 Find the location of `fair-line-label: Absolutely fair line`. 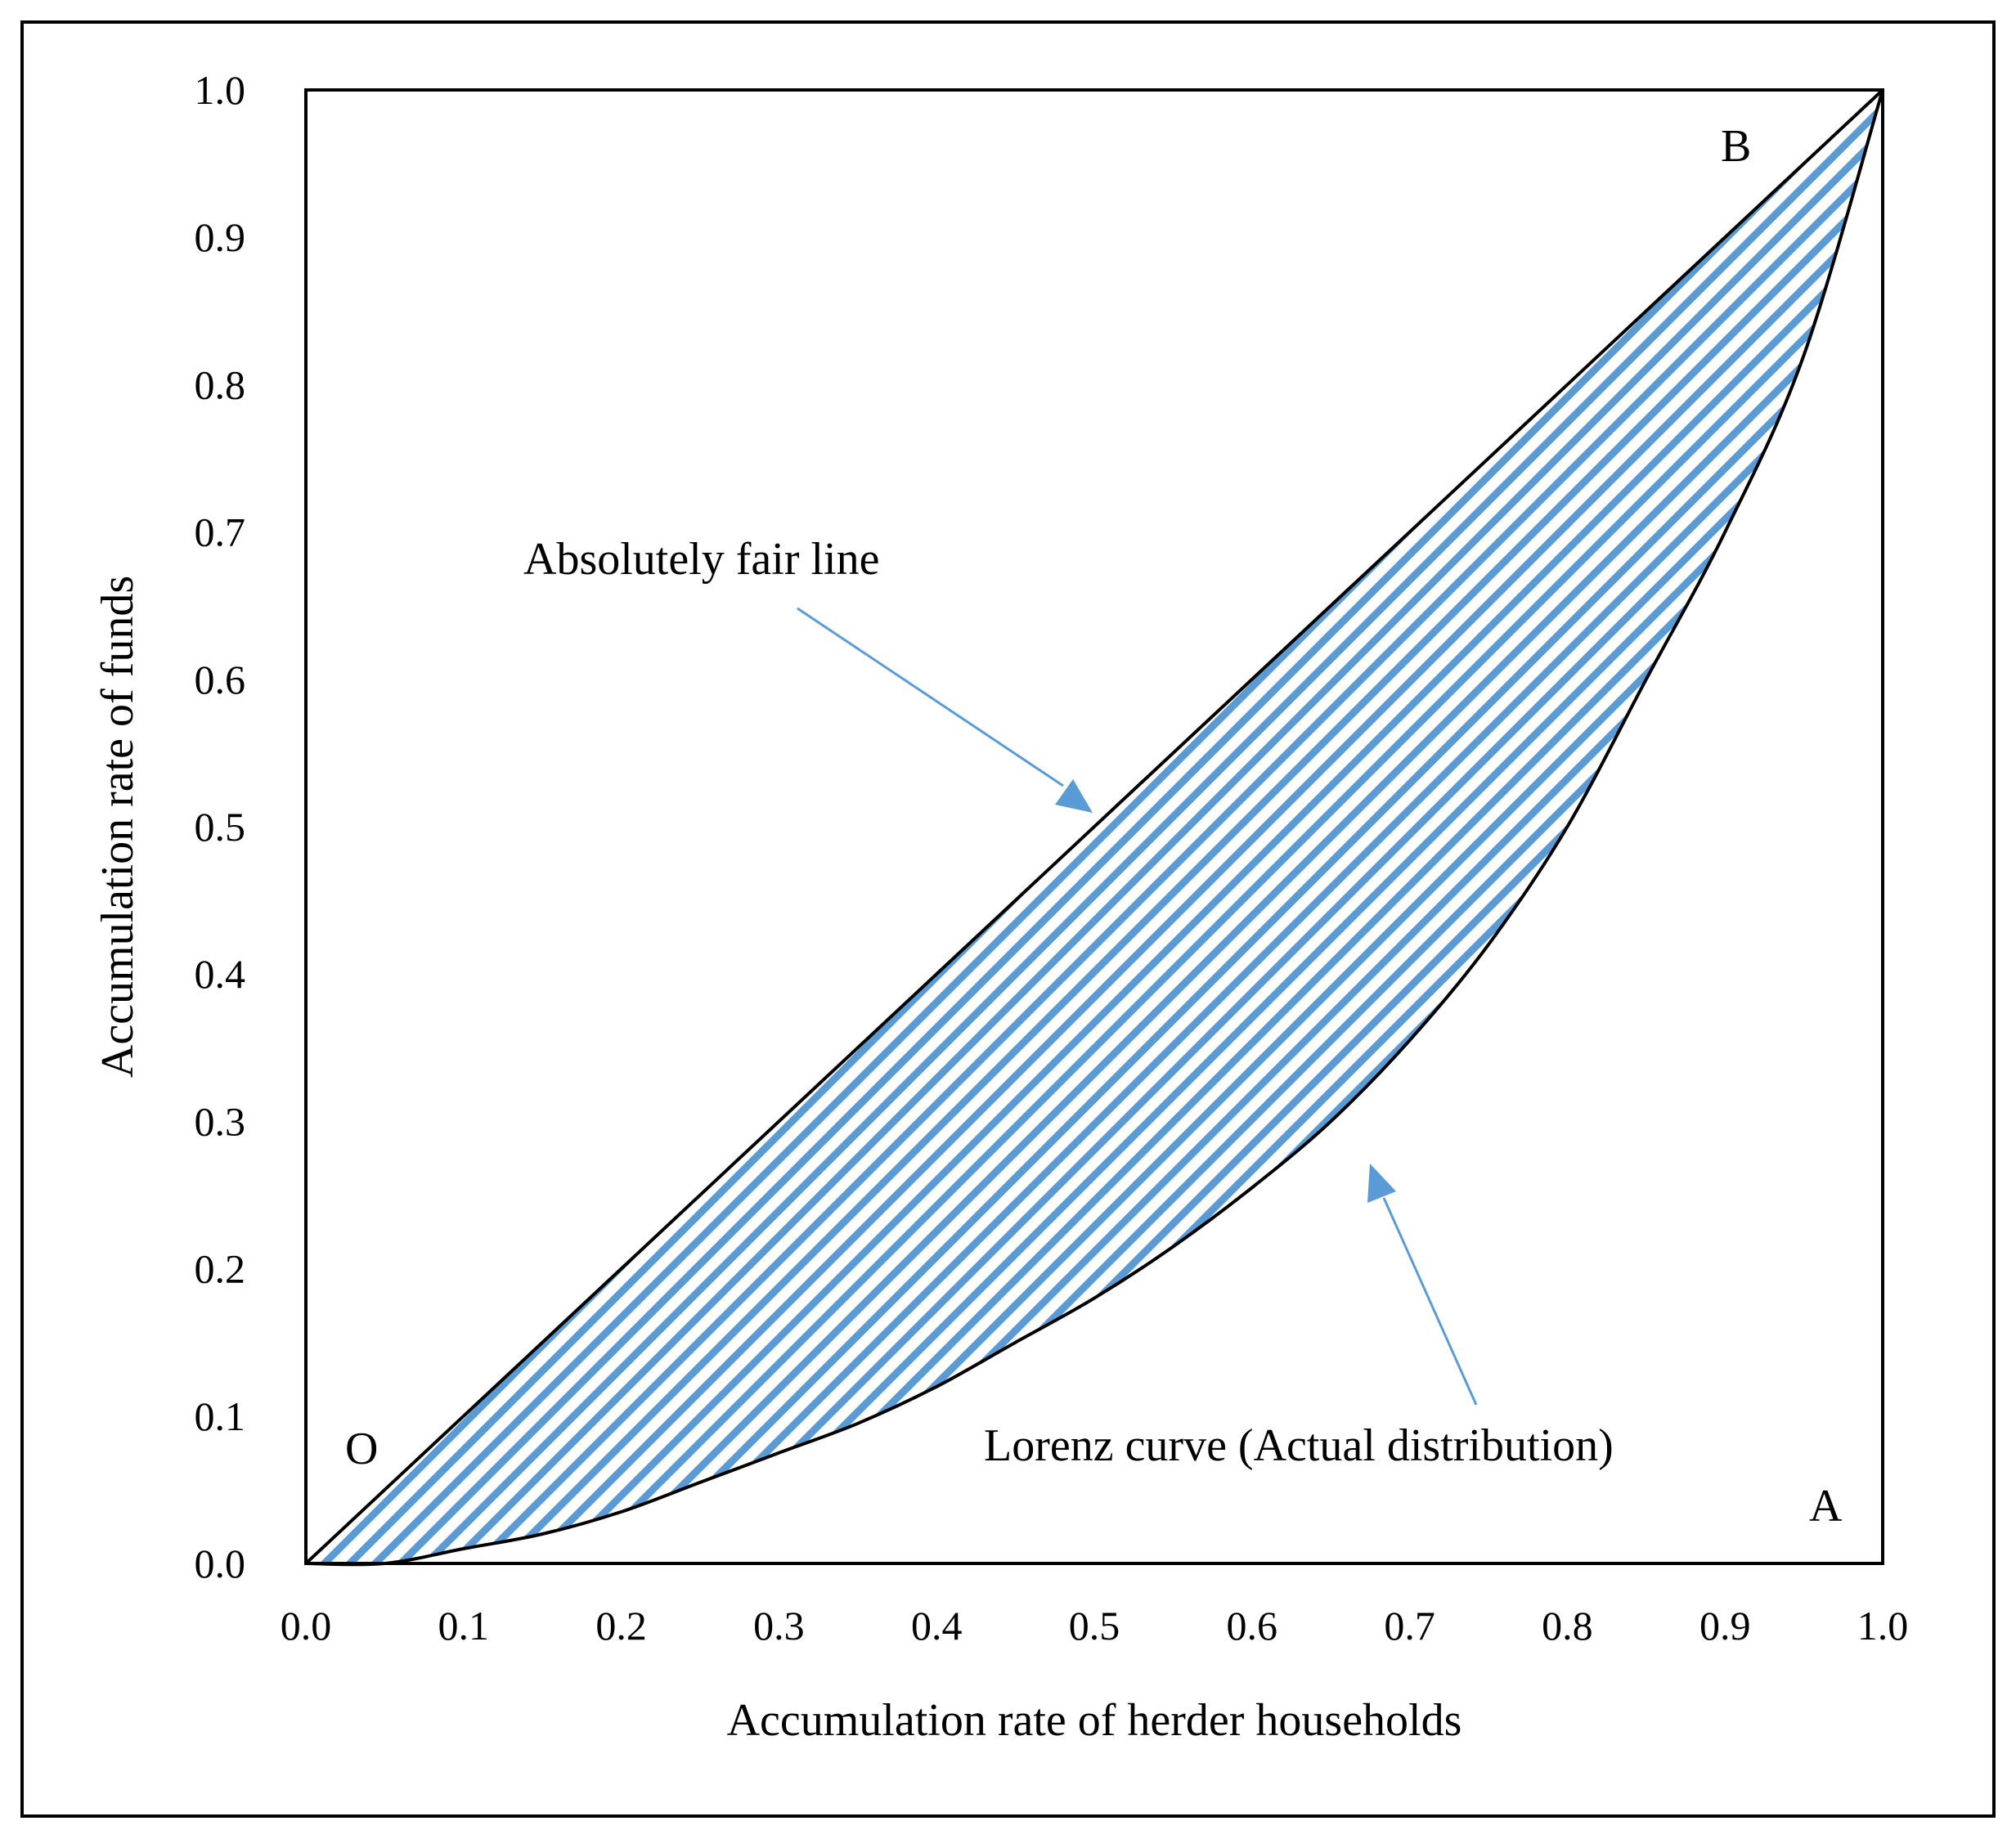

fair-line-label: Absolutely fair line is located at coordinates (701, 559).